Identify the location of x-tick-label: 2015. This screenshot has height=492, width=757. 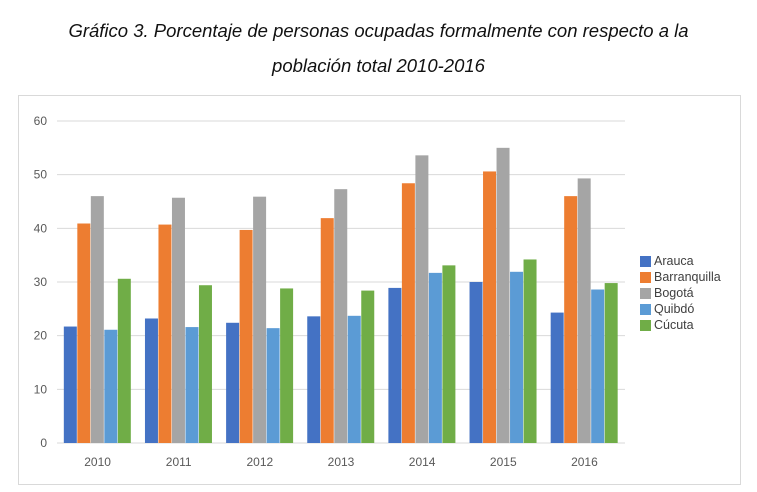
(503, 462).